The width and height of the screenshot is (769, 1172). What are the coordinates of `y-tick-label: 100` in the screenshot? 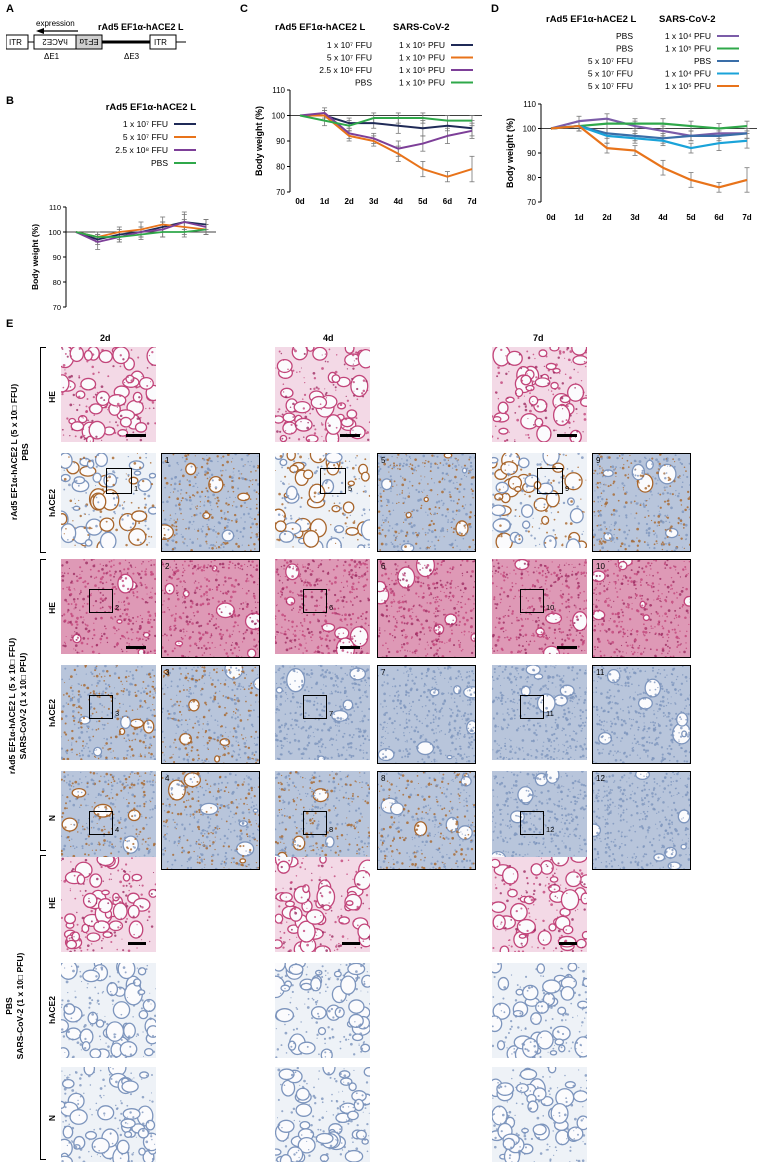 It's located at (54, 232).